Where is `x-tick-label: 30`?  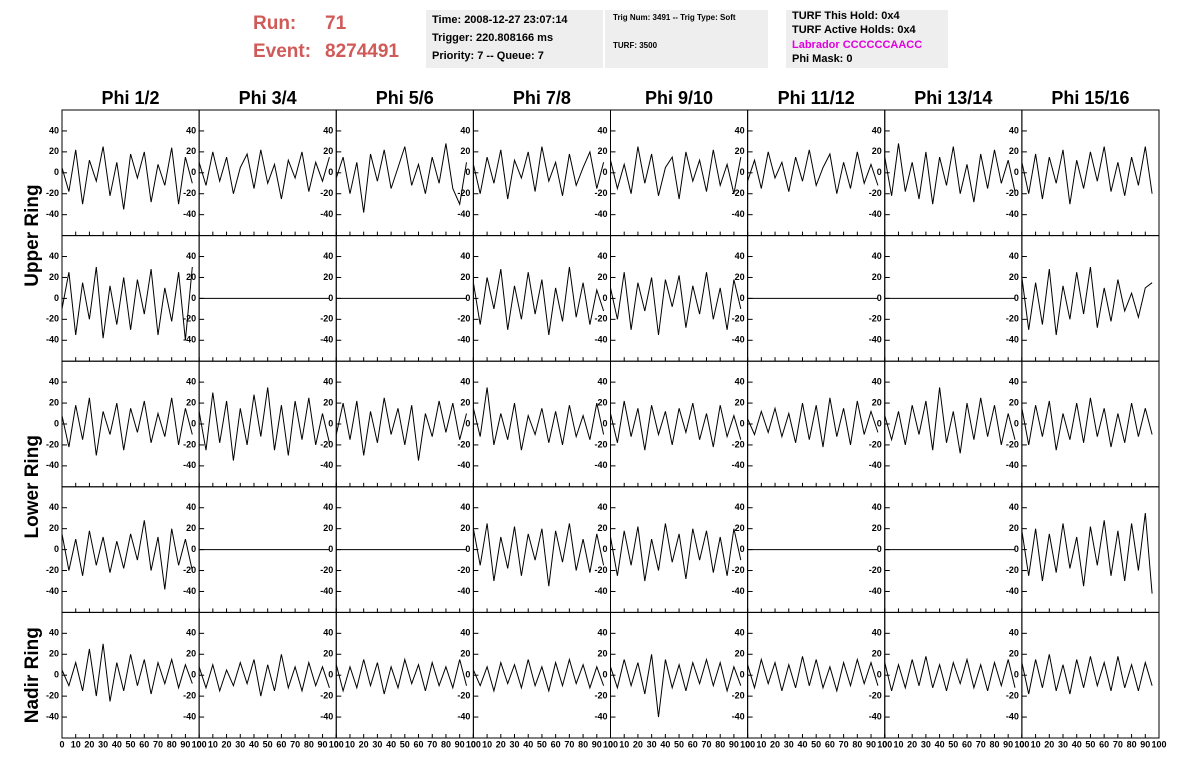 x-tick-label: 30 is located at coordinates (789, 744).